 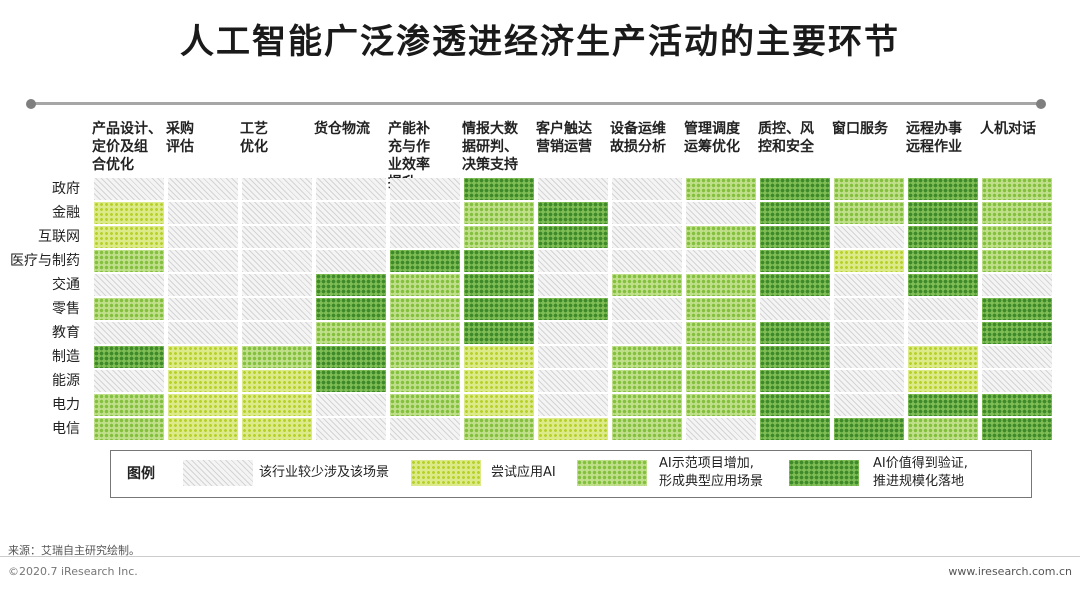 I want to click on column-header-line: 采购, so click(x=180, y=129).